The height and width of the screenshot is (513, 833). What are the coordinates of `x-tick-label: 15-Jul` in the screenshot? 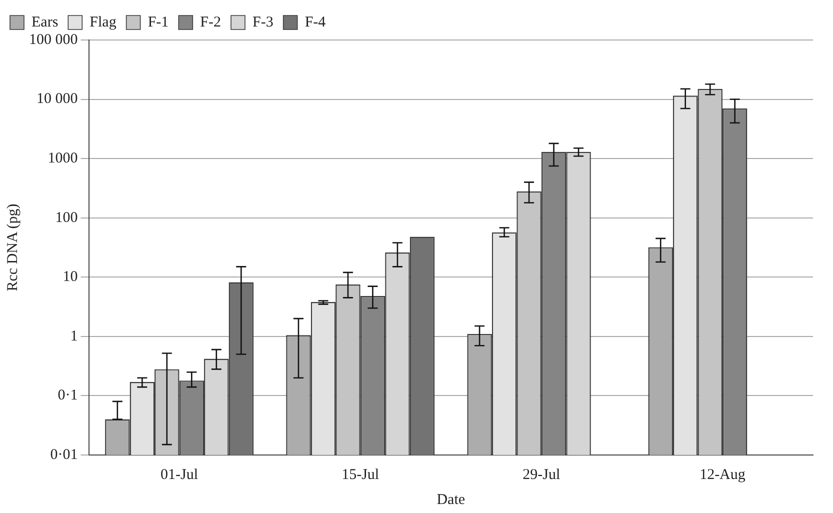 It's located at (361, 474).